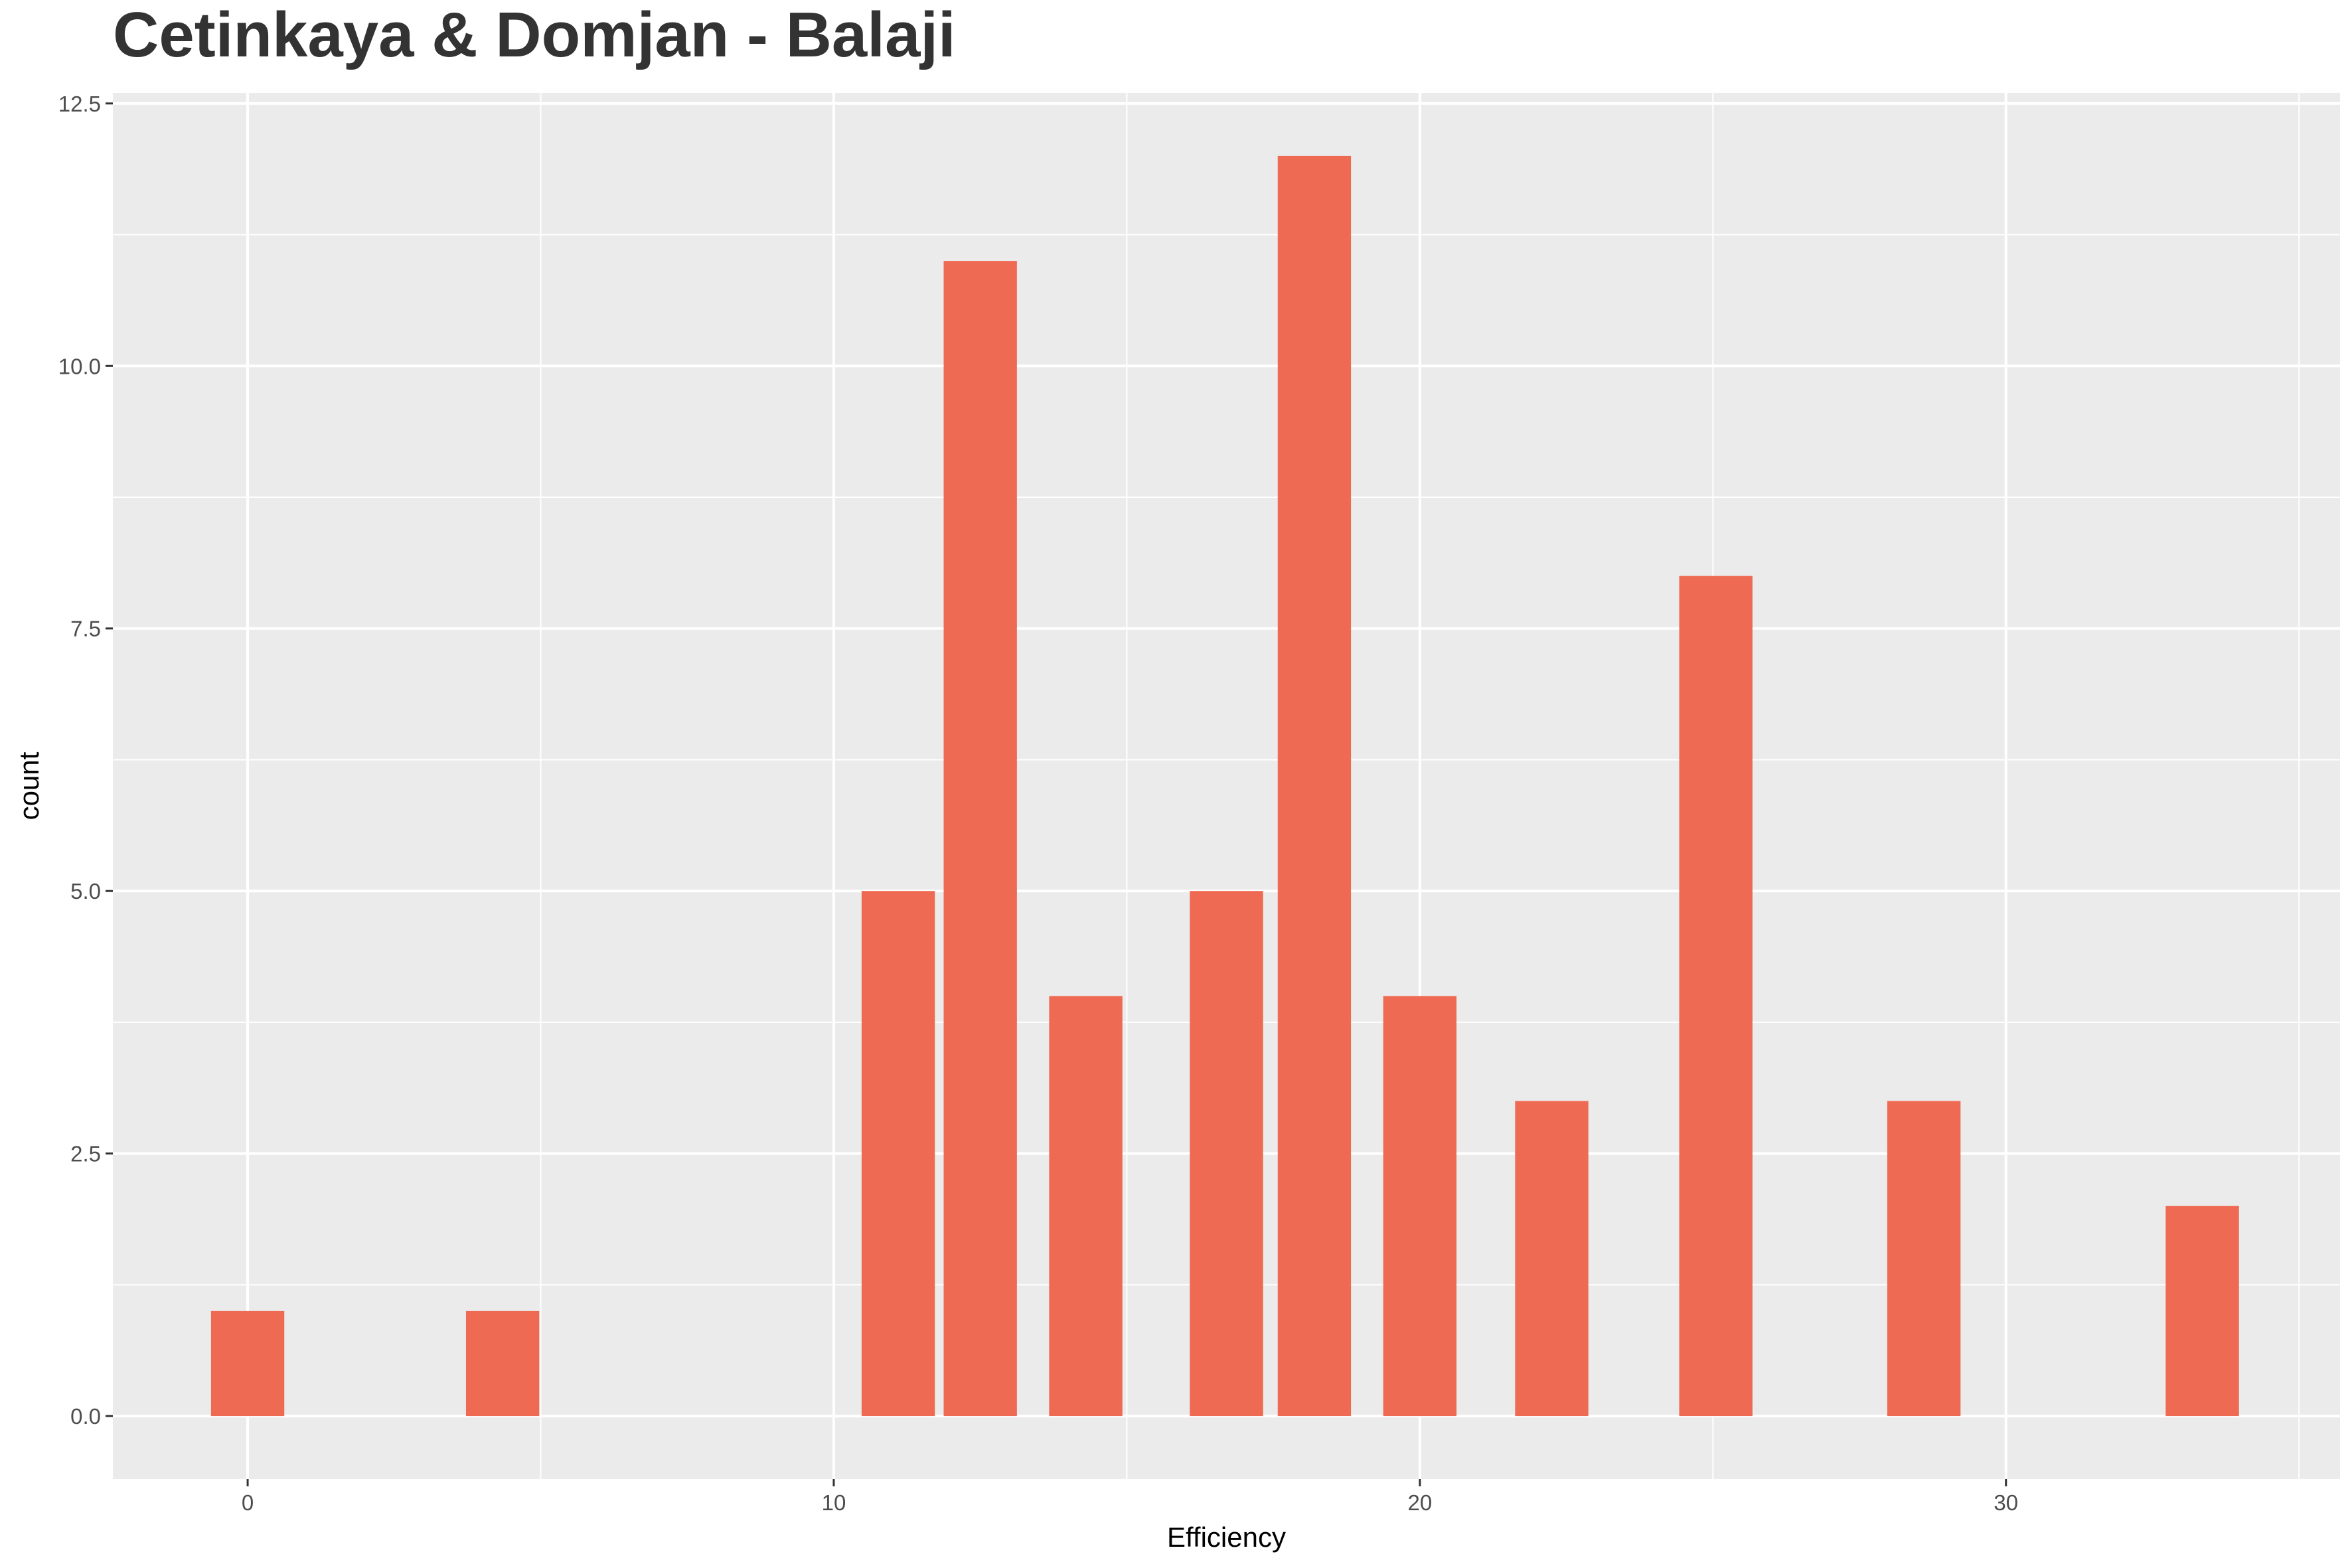 Image resolution: width=2352 pixels, height=1568 pixels. What do you see at coordinates (1419, 1503) in the screenshot?
I see `x-tick-label: 20` at bounding box center [1419, 1503].